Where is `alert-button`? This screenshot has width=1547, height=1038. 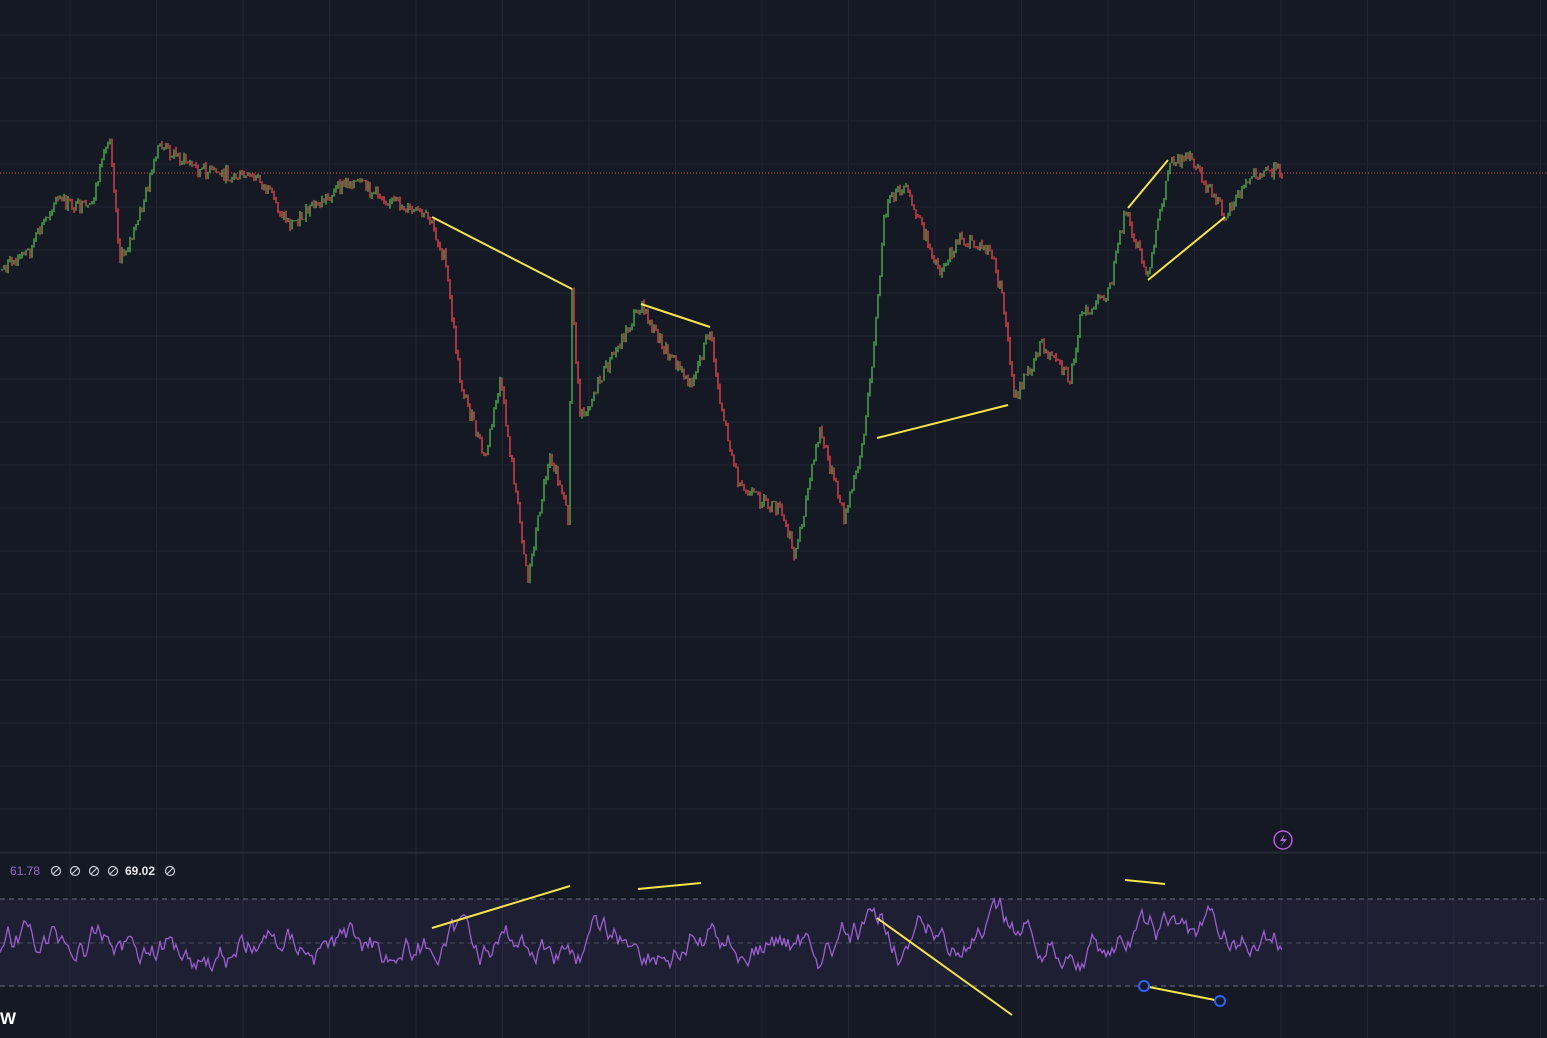 alert-button is located at coordinates (1283, 840).